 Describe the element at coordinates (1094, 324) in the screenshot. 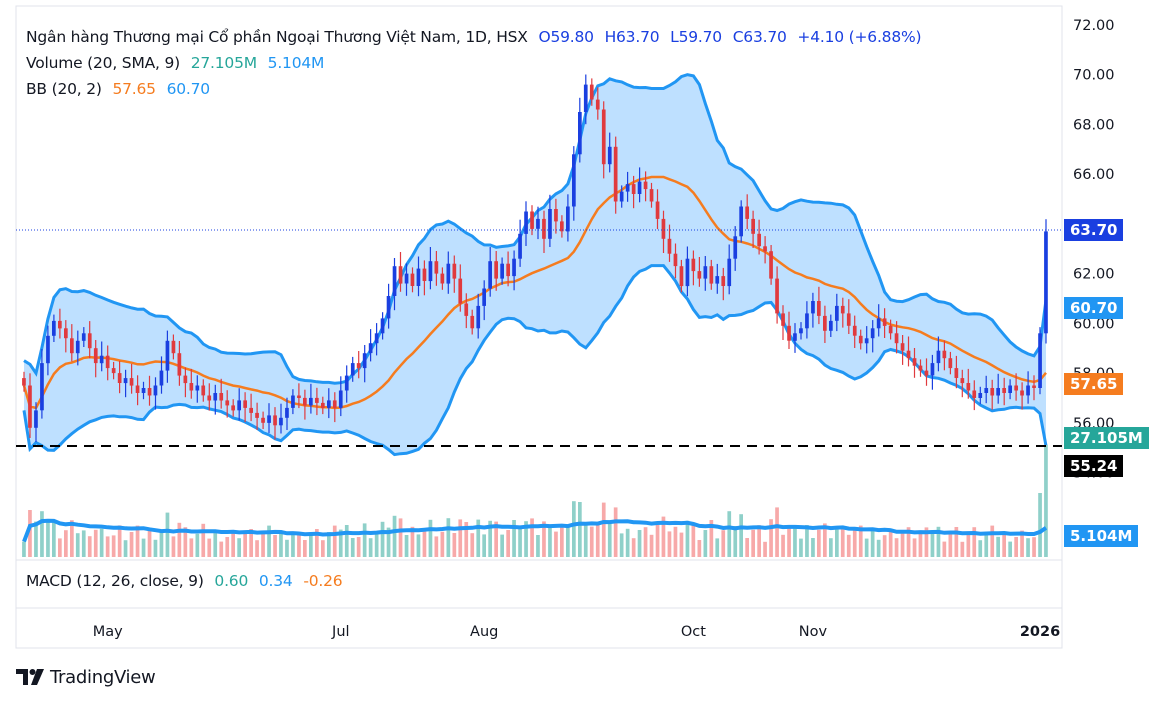

I see `price-tick-label: 60.00` at that location.